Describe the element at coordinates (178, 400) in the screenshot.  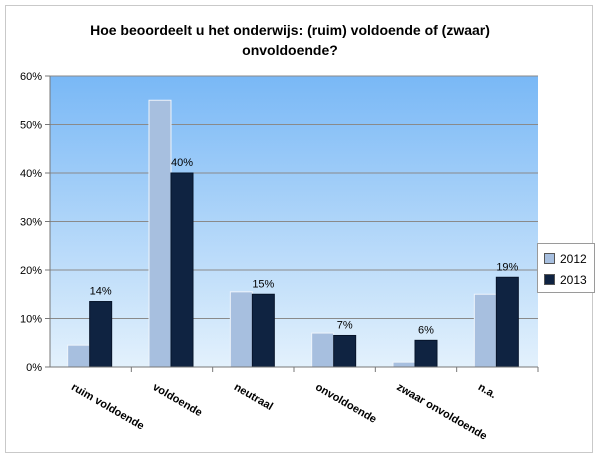
I see `x-tick-label: voldoende` at that location.